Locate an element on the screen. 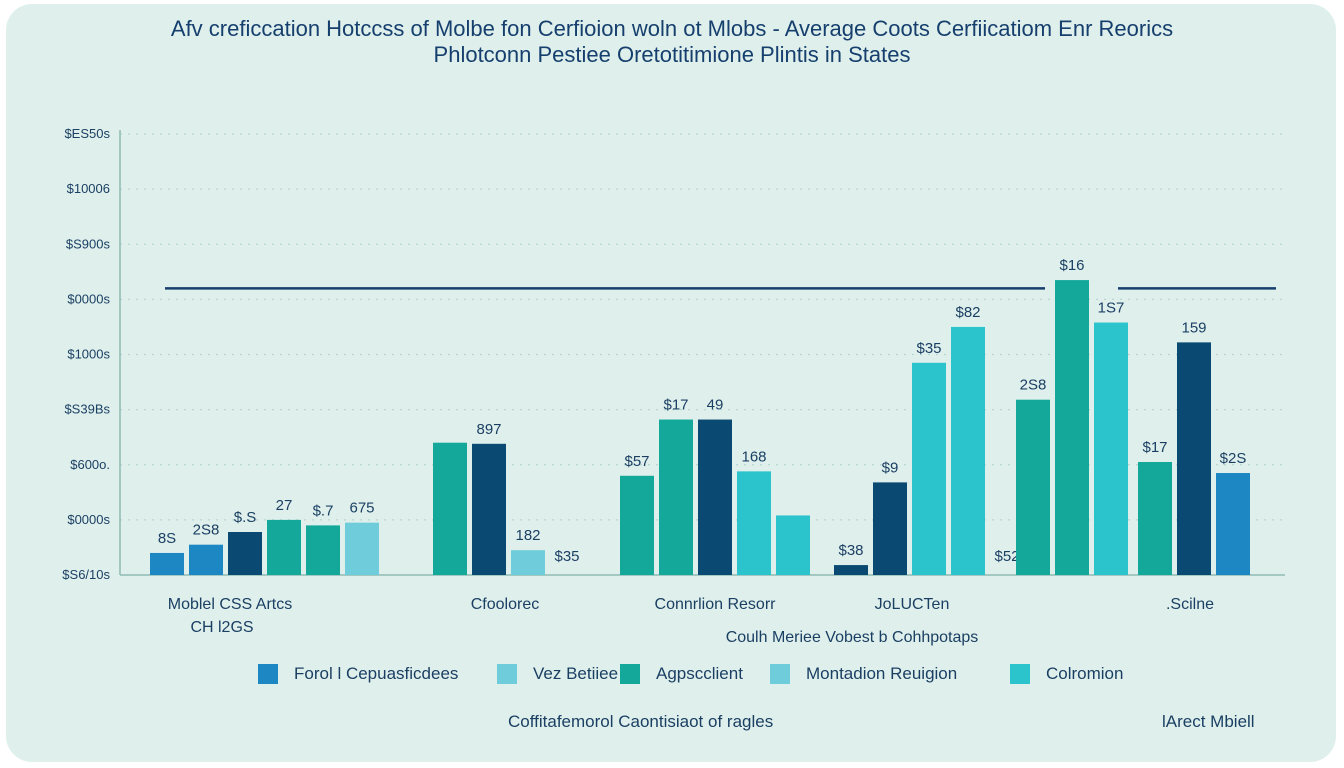 Image resolution: width=1344 pixels, height=768 pixels. bar-g1-b5 is located at coordinates (323, 550).